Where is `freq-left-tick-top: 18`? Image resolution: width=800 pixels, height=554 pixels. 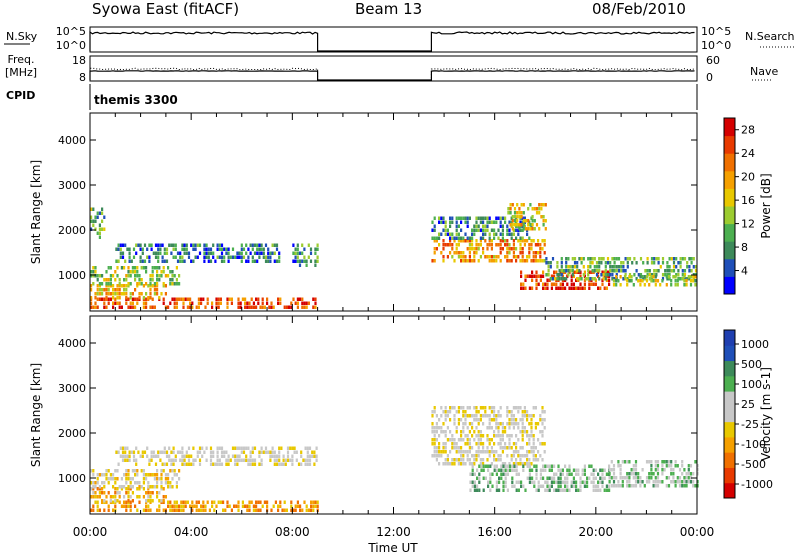
freq-left-tick-top: 18 is located at coordinates (79, 60).